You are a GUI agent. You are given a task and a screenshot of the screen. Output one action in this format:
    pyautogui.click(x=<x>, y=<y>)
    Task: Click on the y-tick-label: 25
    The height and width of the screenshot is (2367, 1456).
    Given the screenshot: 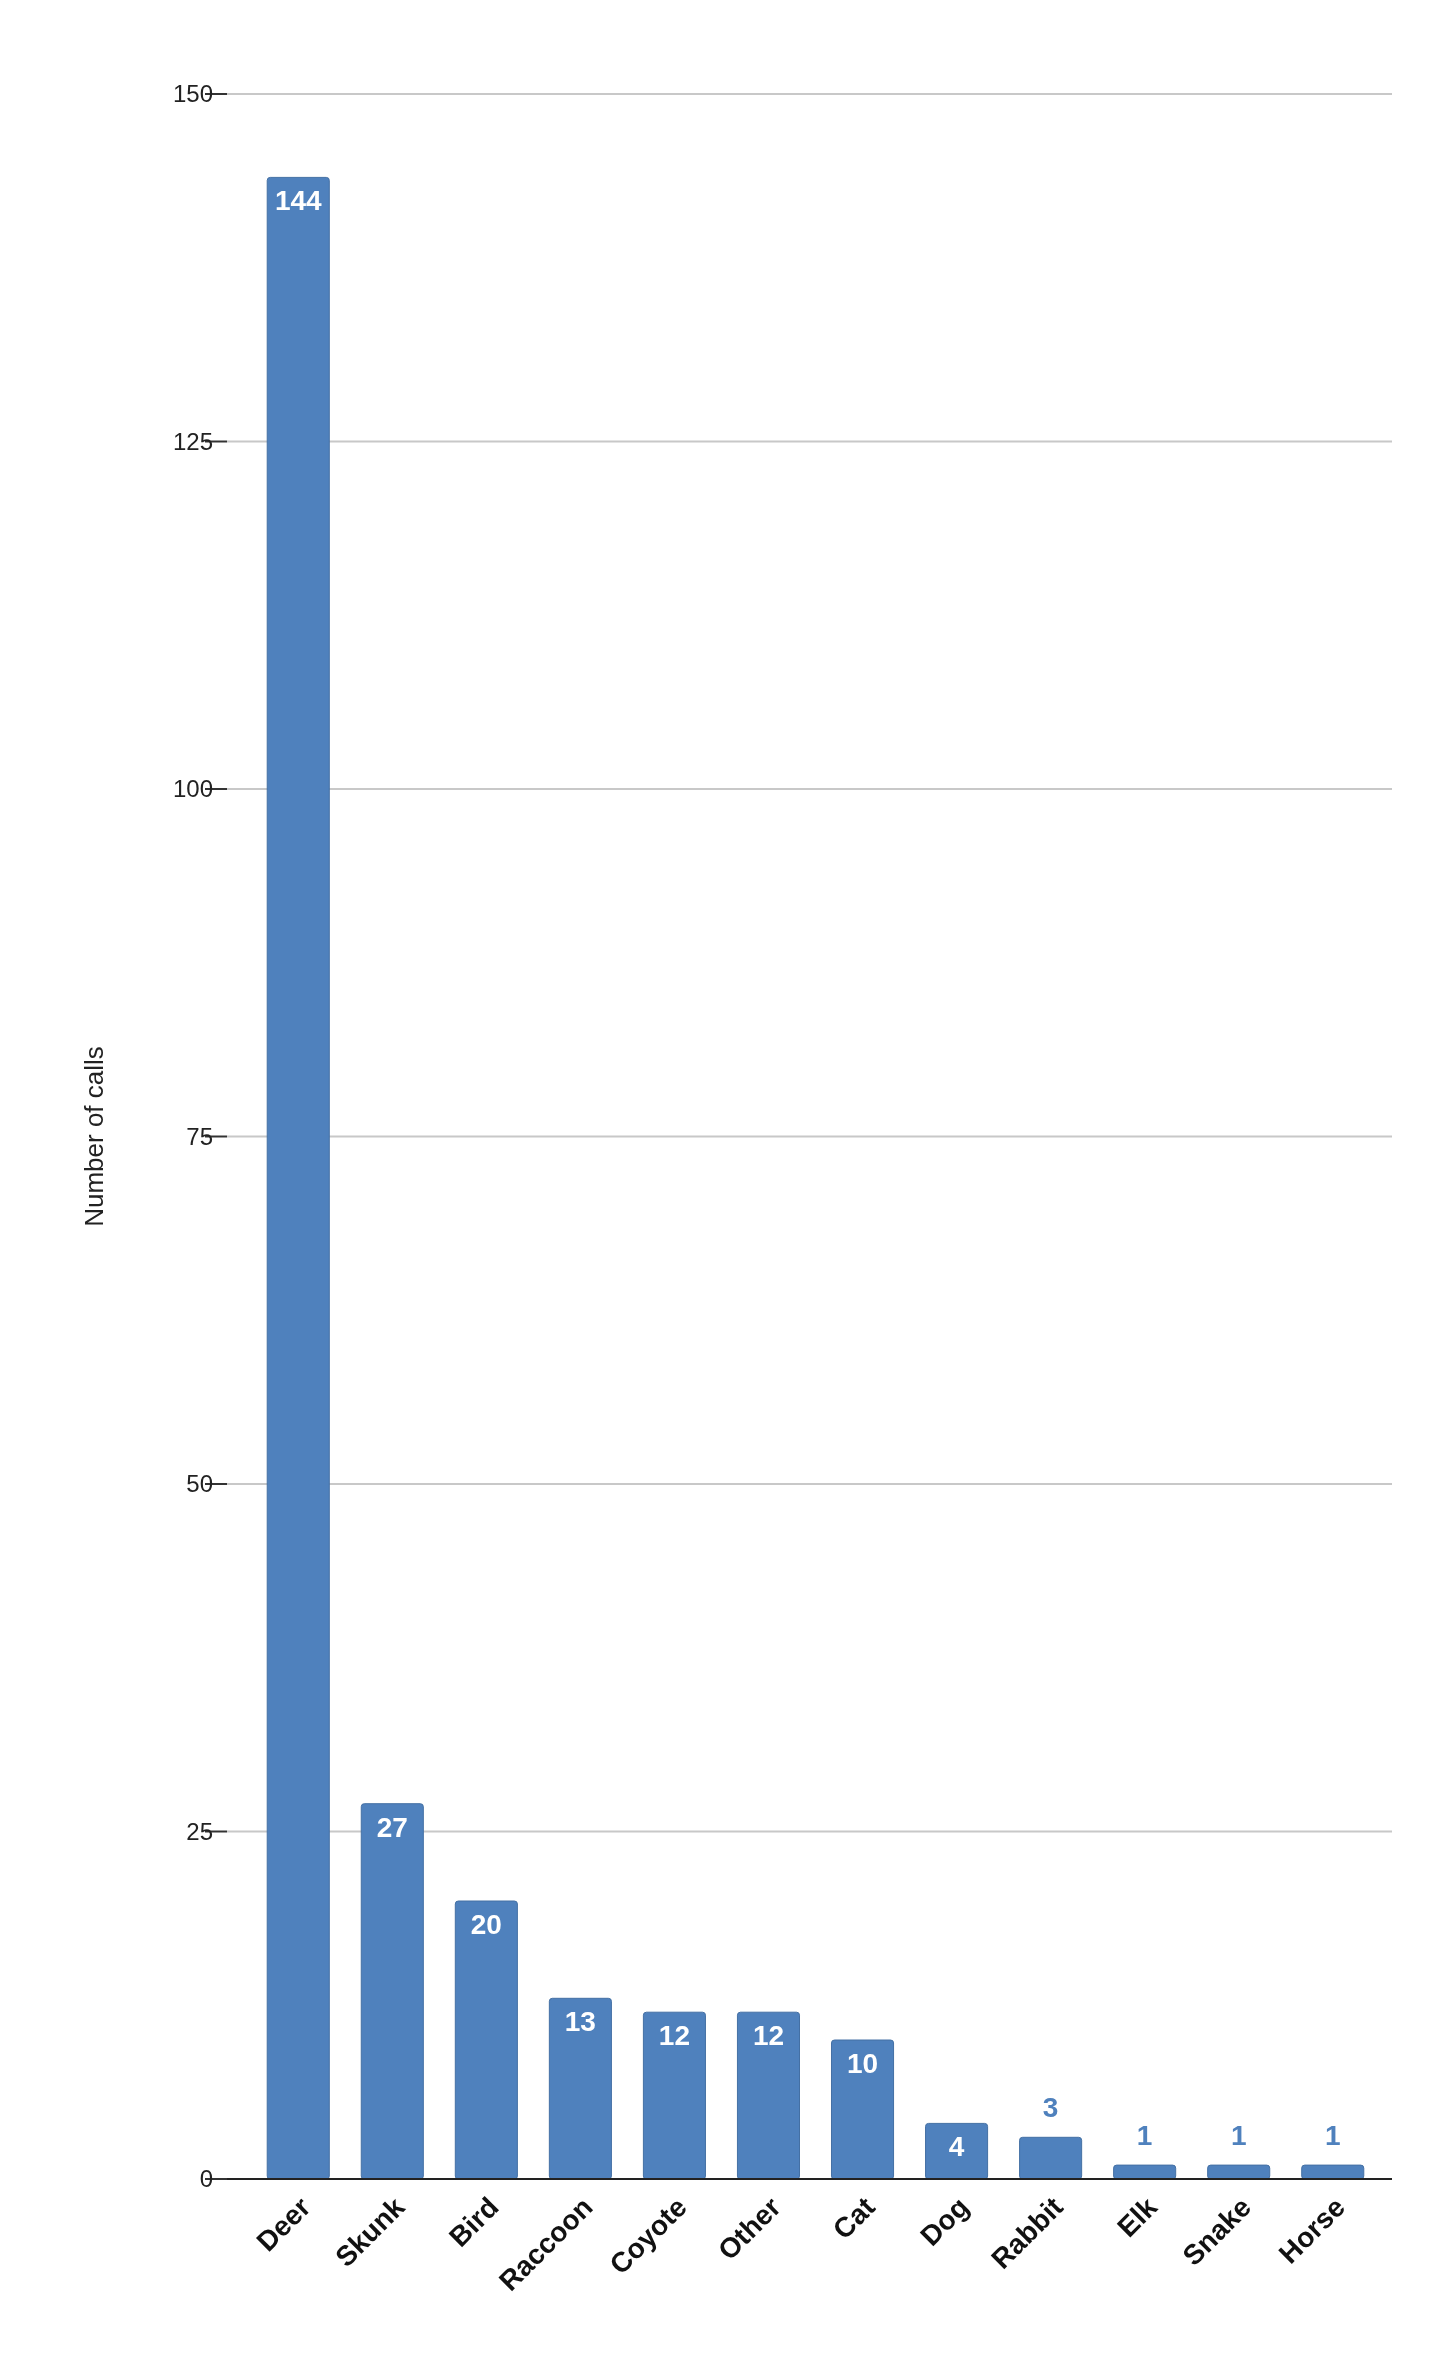 What is the action you would take?
    pyautogui.click(x=199, y=1831)
    